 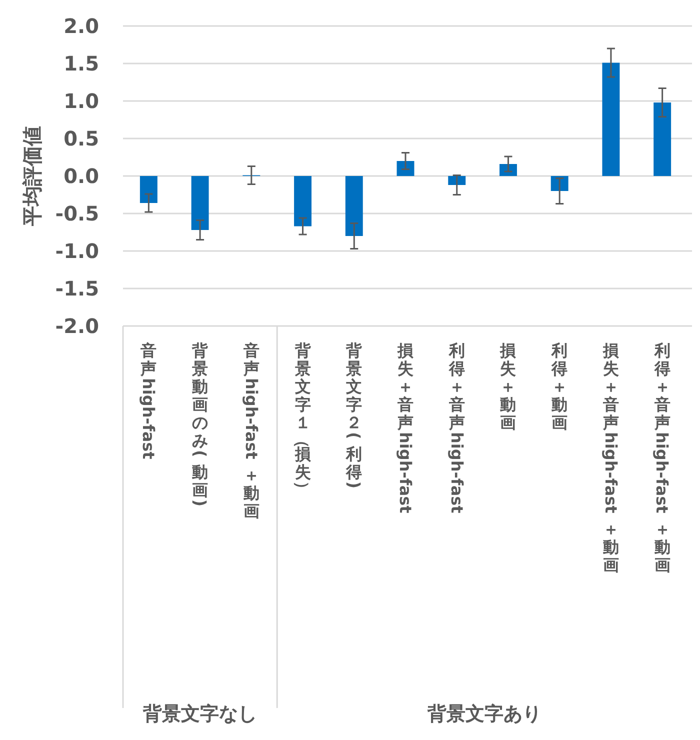 I want to click on y-tick-label: 2.0, so click(x=81, y=26).